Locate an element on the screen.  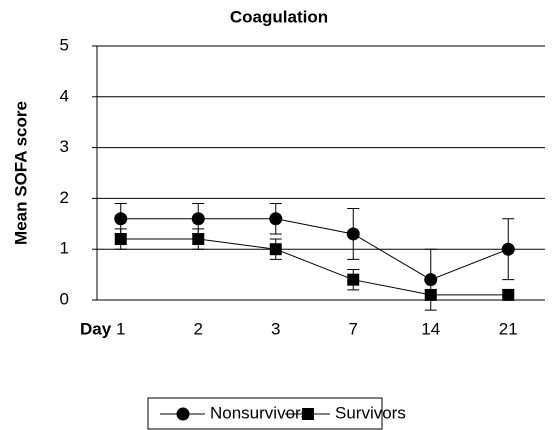
y-tick-label: 4 is located at coordinates (64, 95).